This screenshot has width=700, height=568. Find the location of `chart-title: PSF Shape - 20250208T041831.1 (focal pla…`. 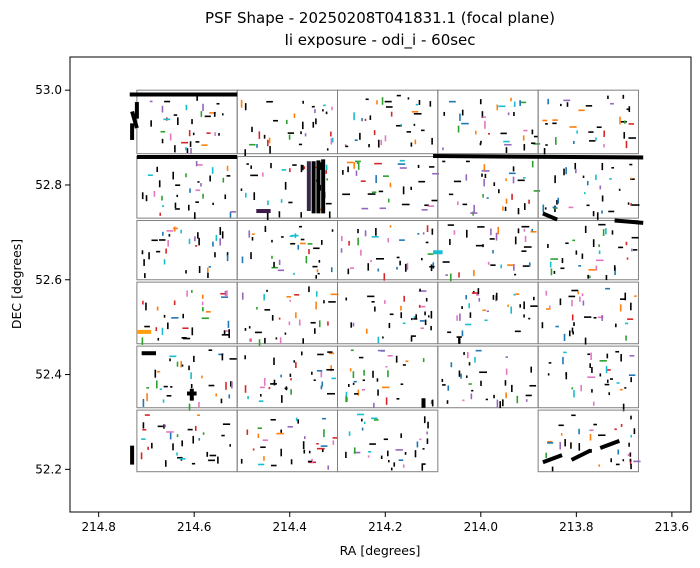

chart-title: PSF Shape - 20250208T041831.1 (focal pla… is located at coordinates (380, 18).